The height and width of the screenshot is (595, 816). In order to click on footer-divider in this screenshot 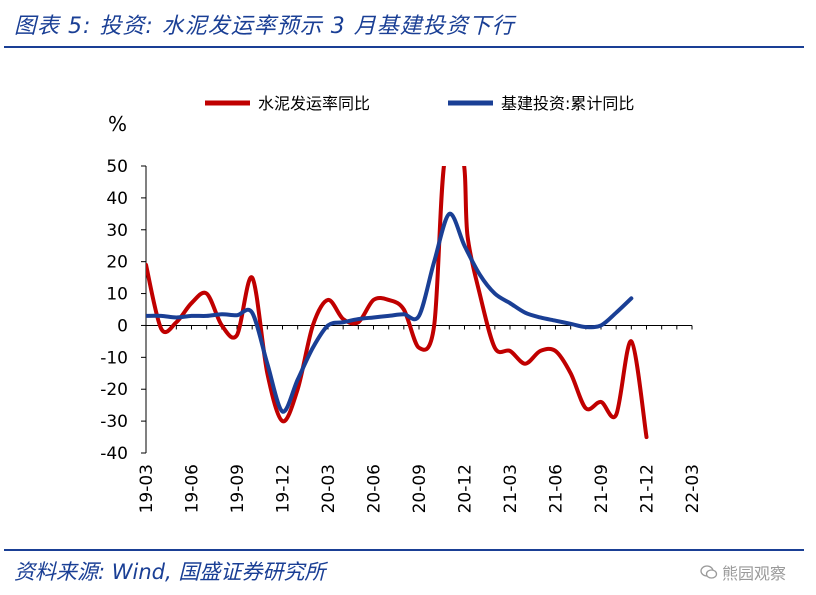, I will do `click(404, 550)`.